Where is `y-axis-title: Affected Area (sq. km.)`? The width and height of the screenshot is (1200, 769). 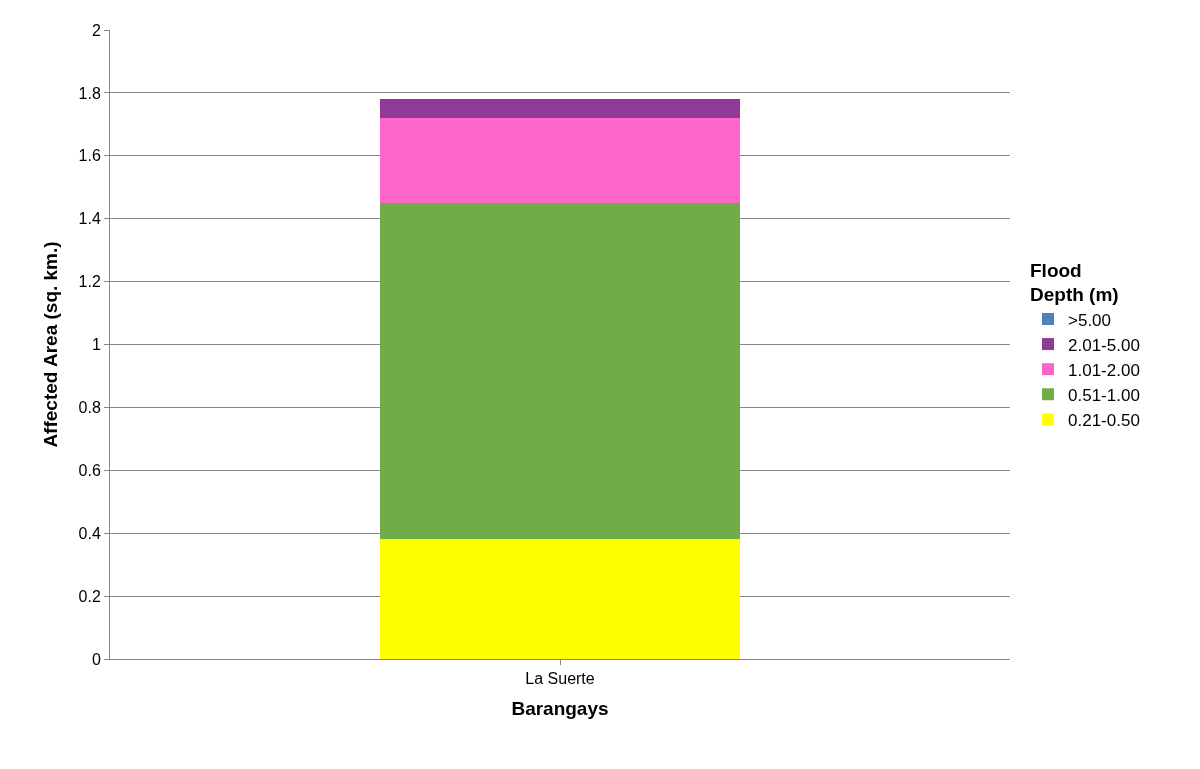
y-axis-title: Affected Area (sq. km.) is located at coordinates (51, 344).